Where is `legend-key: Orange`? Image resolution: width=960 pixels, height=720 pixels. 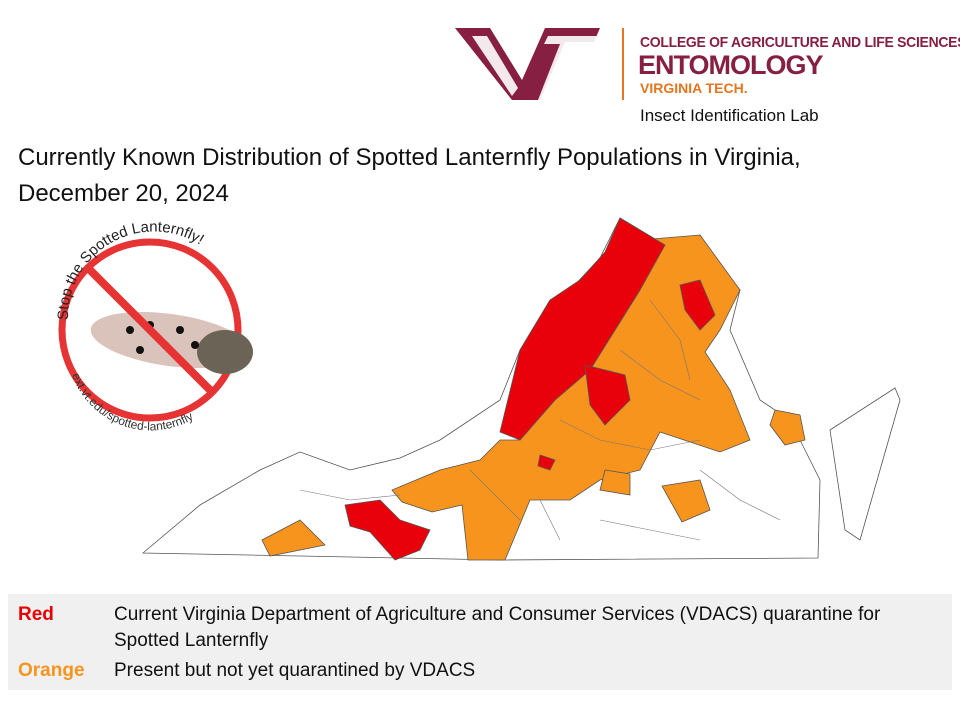
legend-key: Orange is located at coordinates (51, 670).